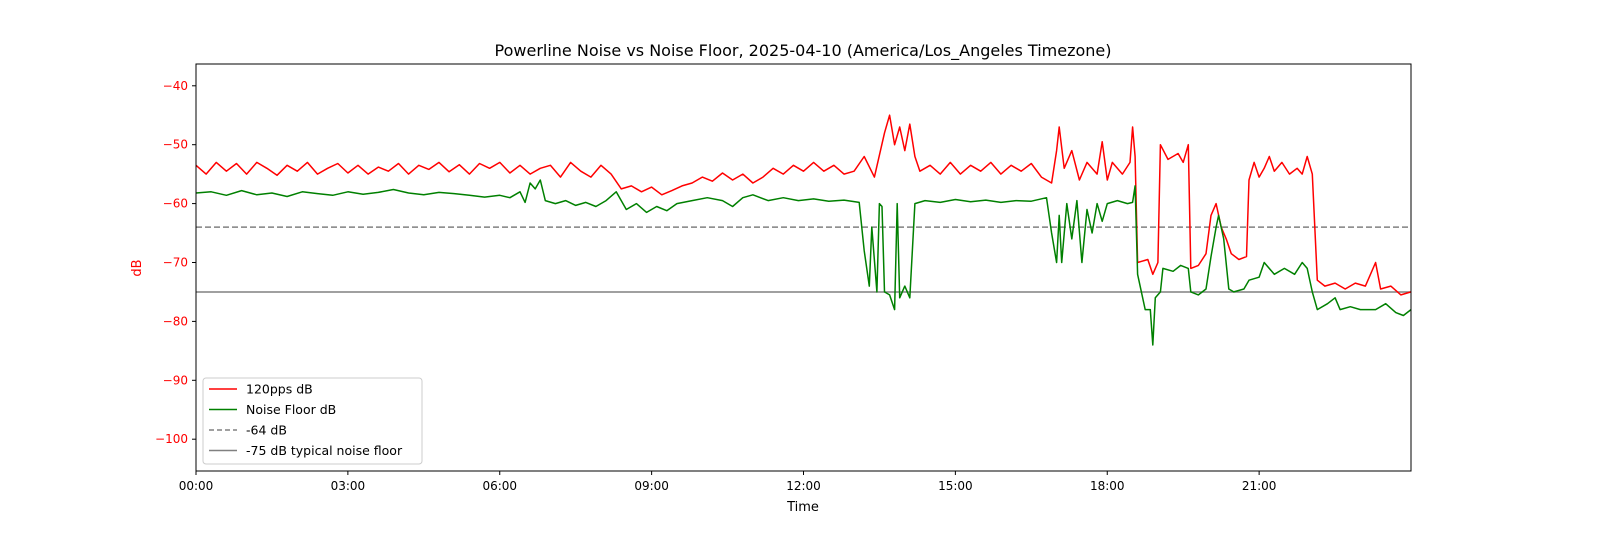  What do you see at coordinates (175, 262) in the screenshot?
I see `y-tick-label: −70` at bounding box center [175, 262].